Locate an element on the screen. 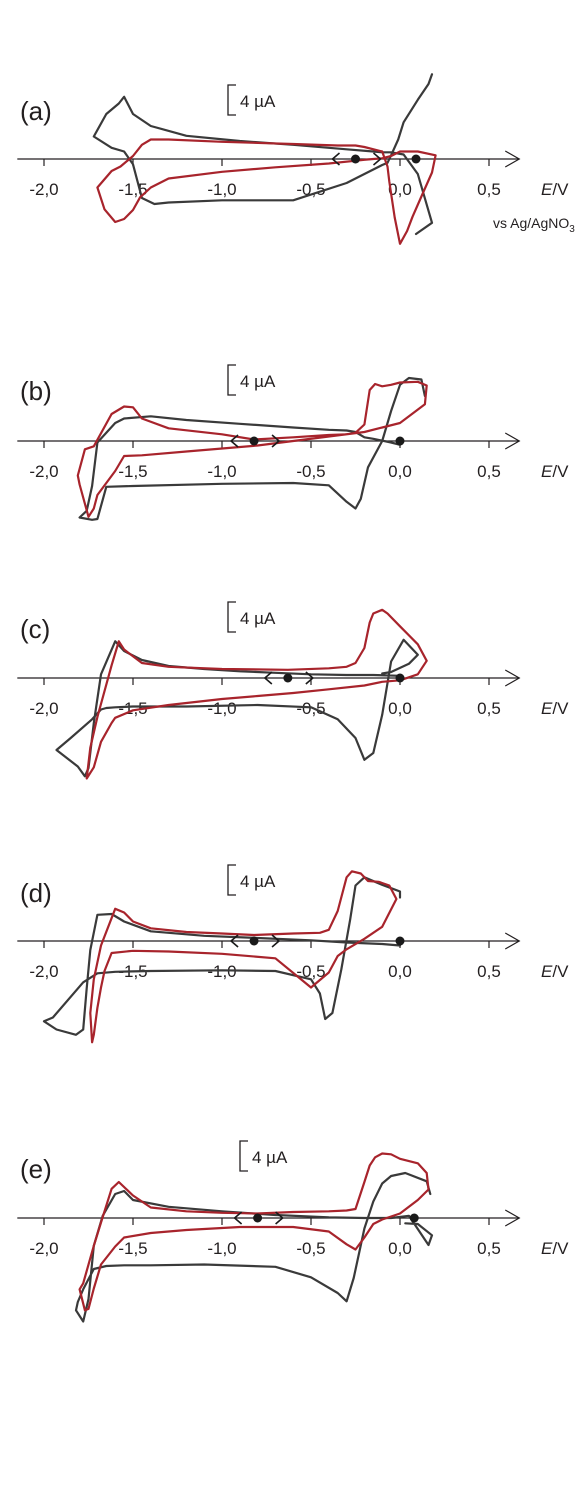 Image resolution: width=588 pixels, height=1490 pixels. panel-label: (a) is located at coordinates (36, 111).